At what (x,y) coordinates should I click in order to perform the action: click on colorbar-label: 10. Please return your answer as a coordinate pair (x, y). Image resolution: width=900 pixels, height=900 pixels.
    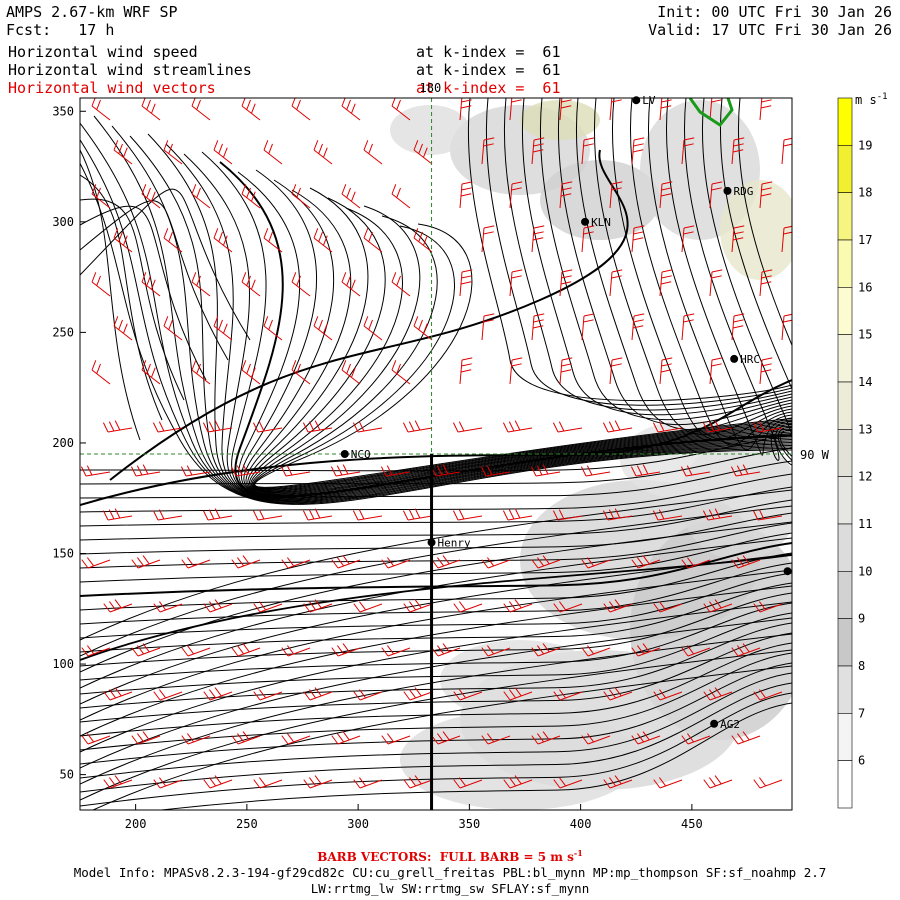
    Looking at the image, I should click on (865, 571).